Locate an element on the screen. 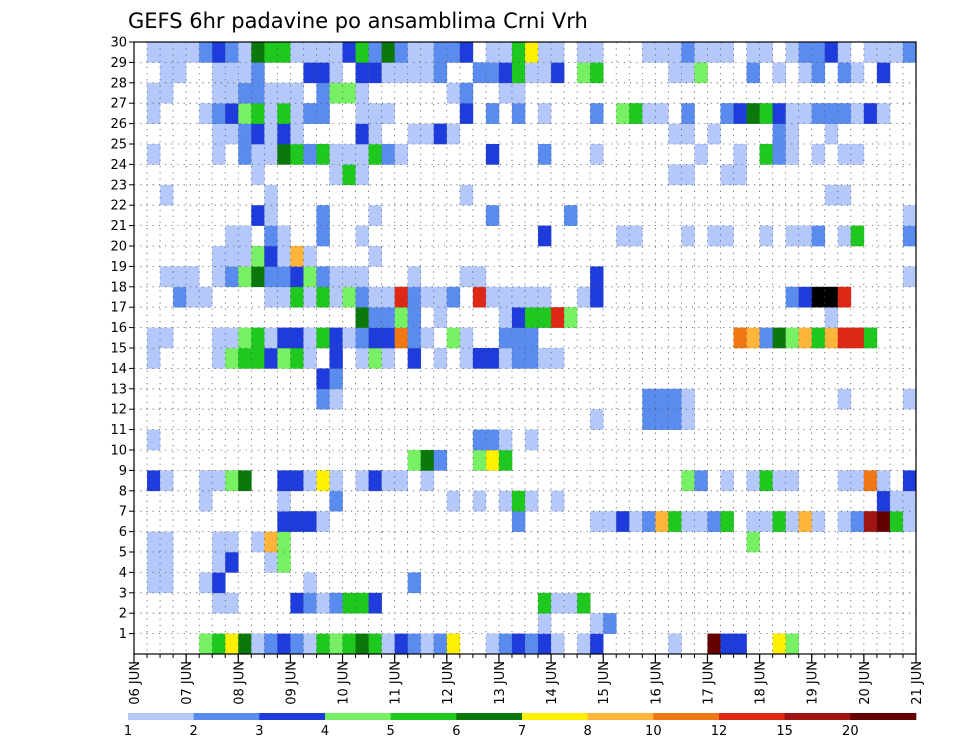 The image size is (960, 742). y-tick-label: 10 is located at coordinates (118, 451).